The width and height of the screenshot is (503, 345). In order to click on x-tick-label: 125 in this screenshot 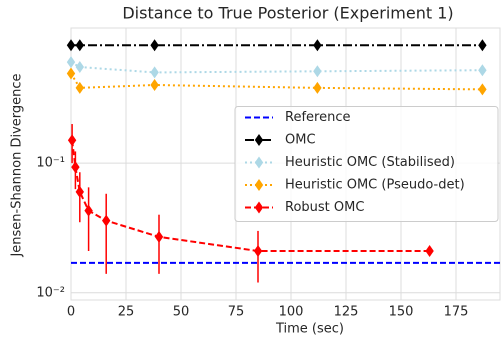, I will do `click(346, 312)`.